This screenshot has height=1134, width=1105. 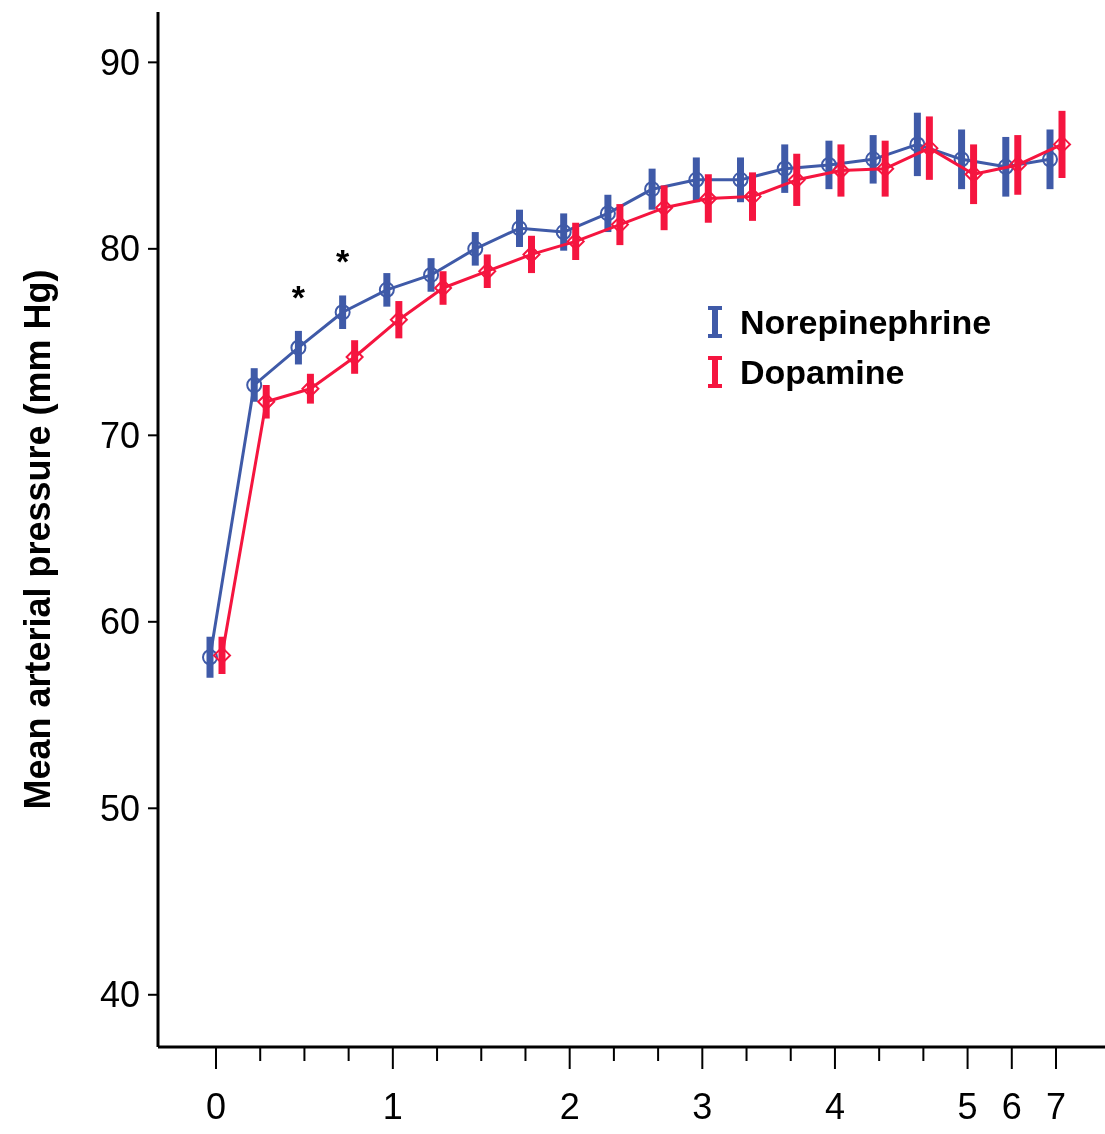 I want to click on x-tick-label: 1, so click(x=392, y=1106).